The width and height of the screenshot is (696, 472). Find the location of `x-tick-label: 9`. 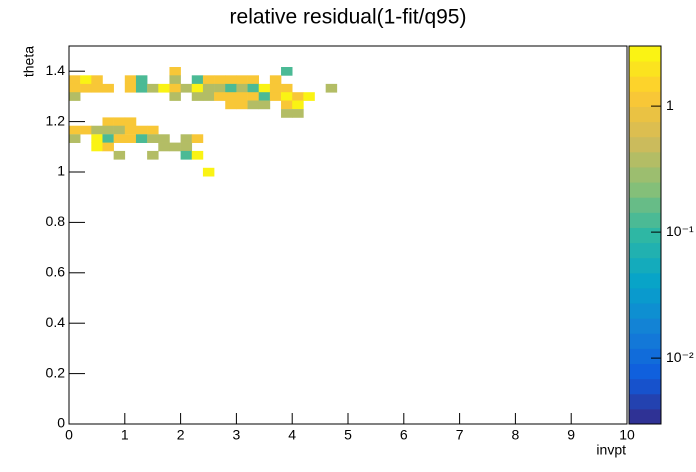

x-tick-label: 9 is located at coordinates (571, 435).